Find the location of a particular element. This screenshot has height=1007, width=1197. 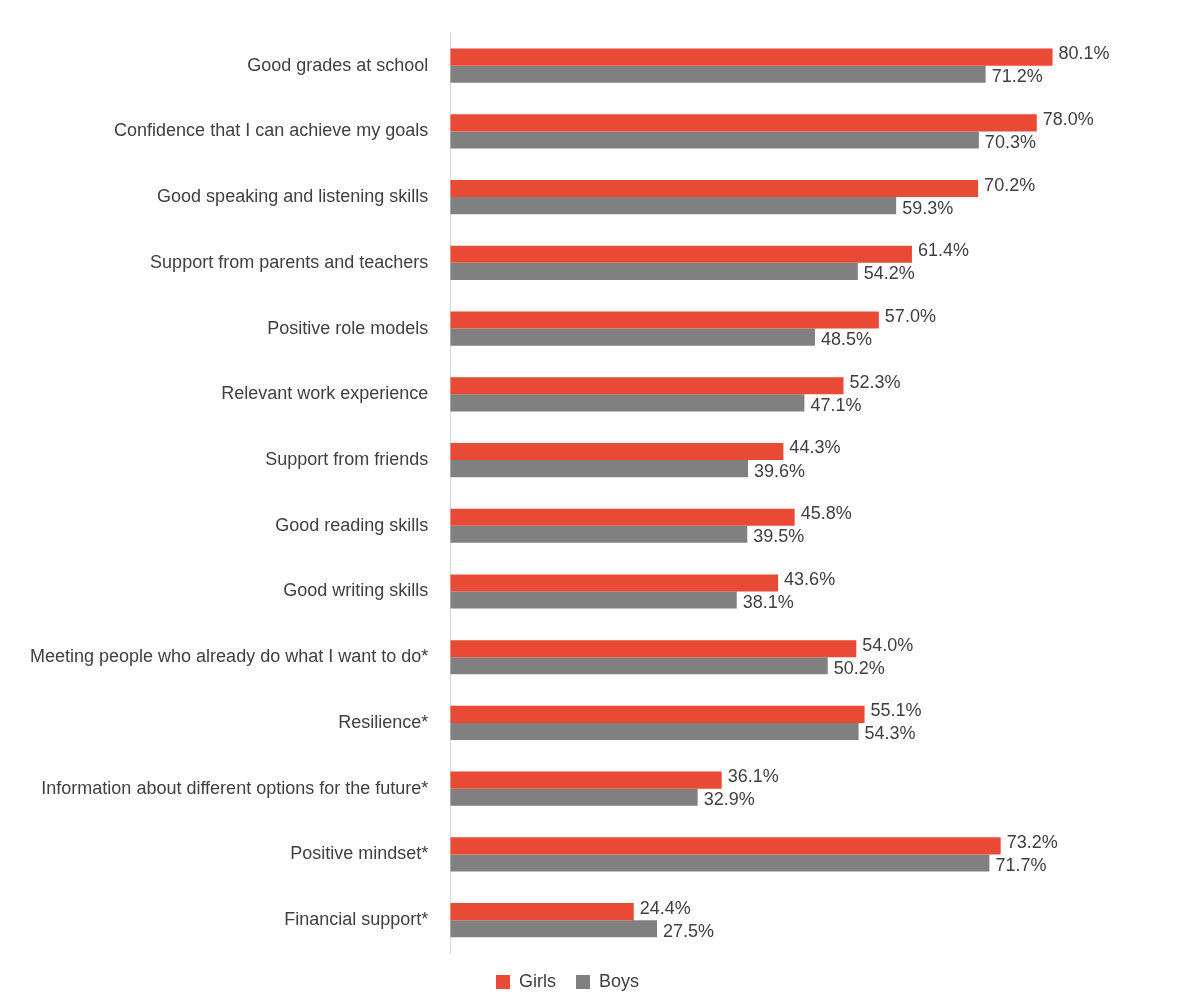

y-tick-label: Meeting people who already do what I want to do* is located at coordinates (229, 656).